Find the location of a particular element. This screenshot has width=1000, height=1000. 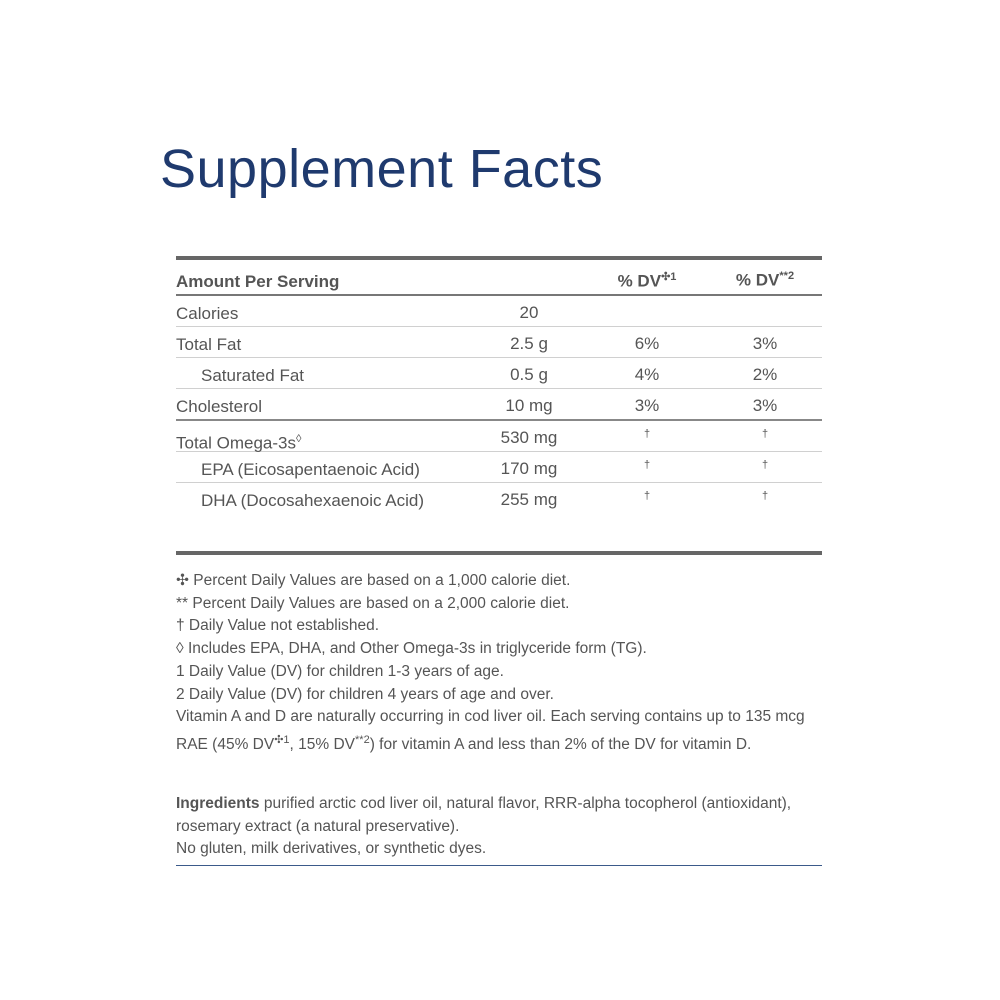

table-row: EPA (Eicosapentaenoic Acid) 170 mg † † is located at coordinates (499, 467).